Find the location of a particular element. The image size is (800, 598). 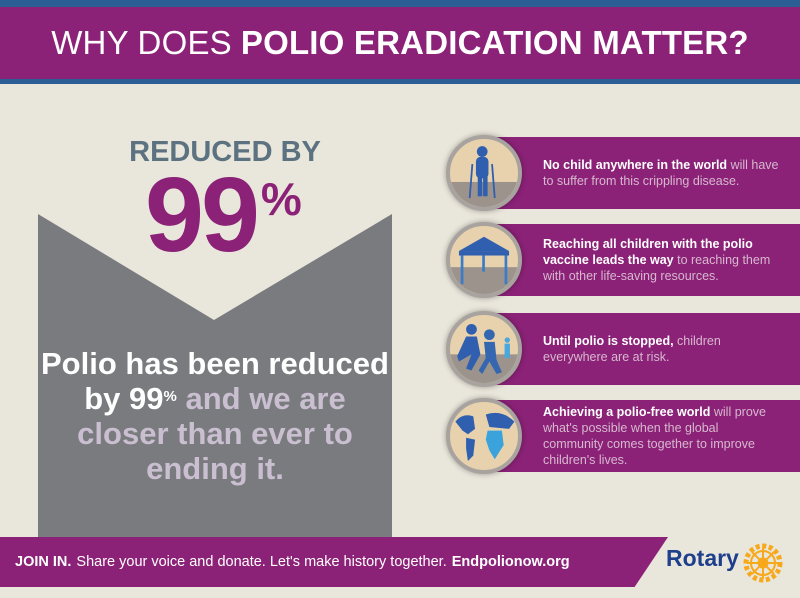

statement-part1: Polio has been reduced by 99 is located at coordinates (215, 381).